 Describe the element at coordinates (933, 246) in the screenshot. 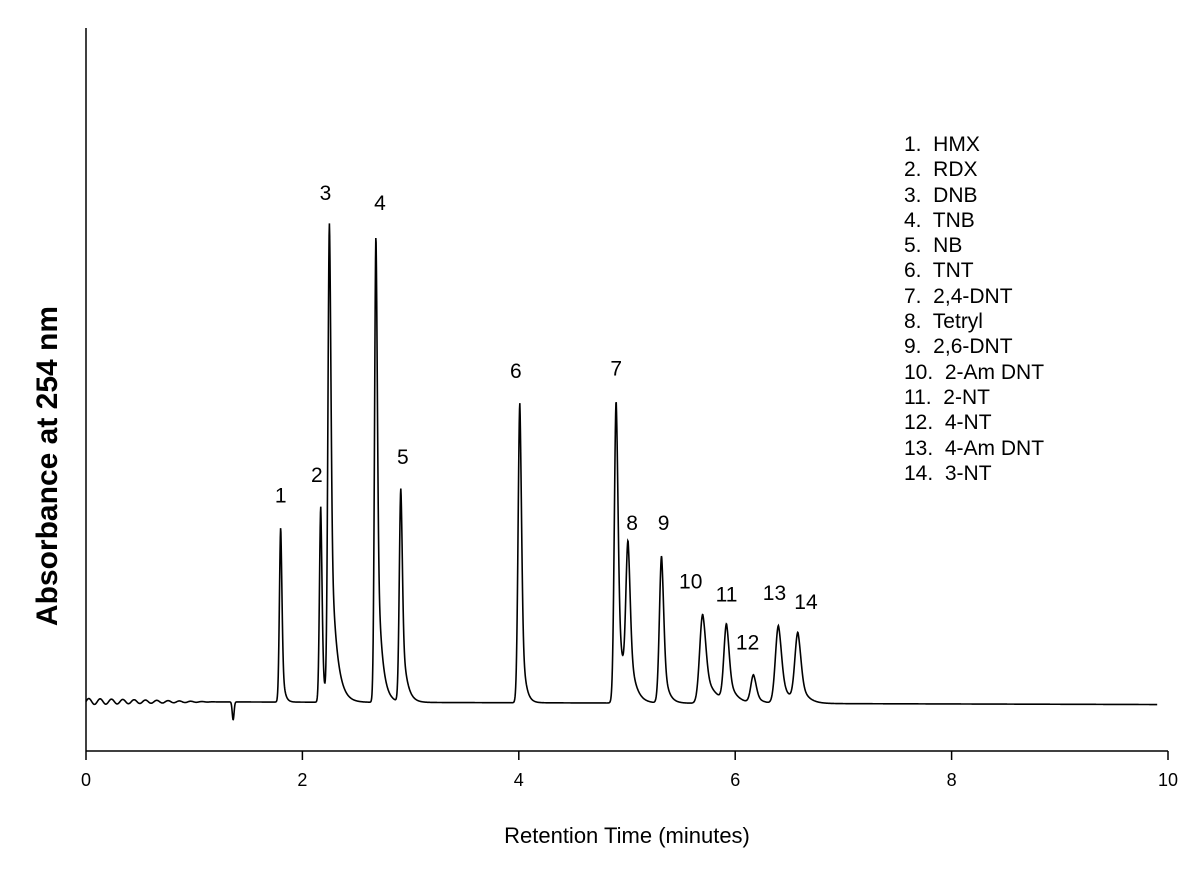

I see `legend-entry: 5. NB` at that location.